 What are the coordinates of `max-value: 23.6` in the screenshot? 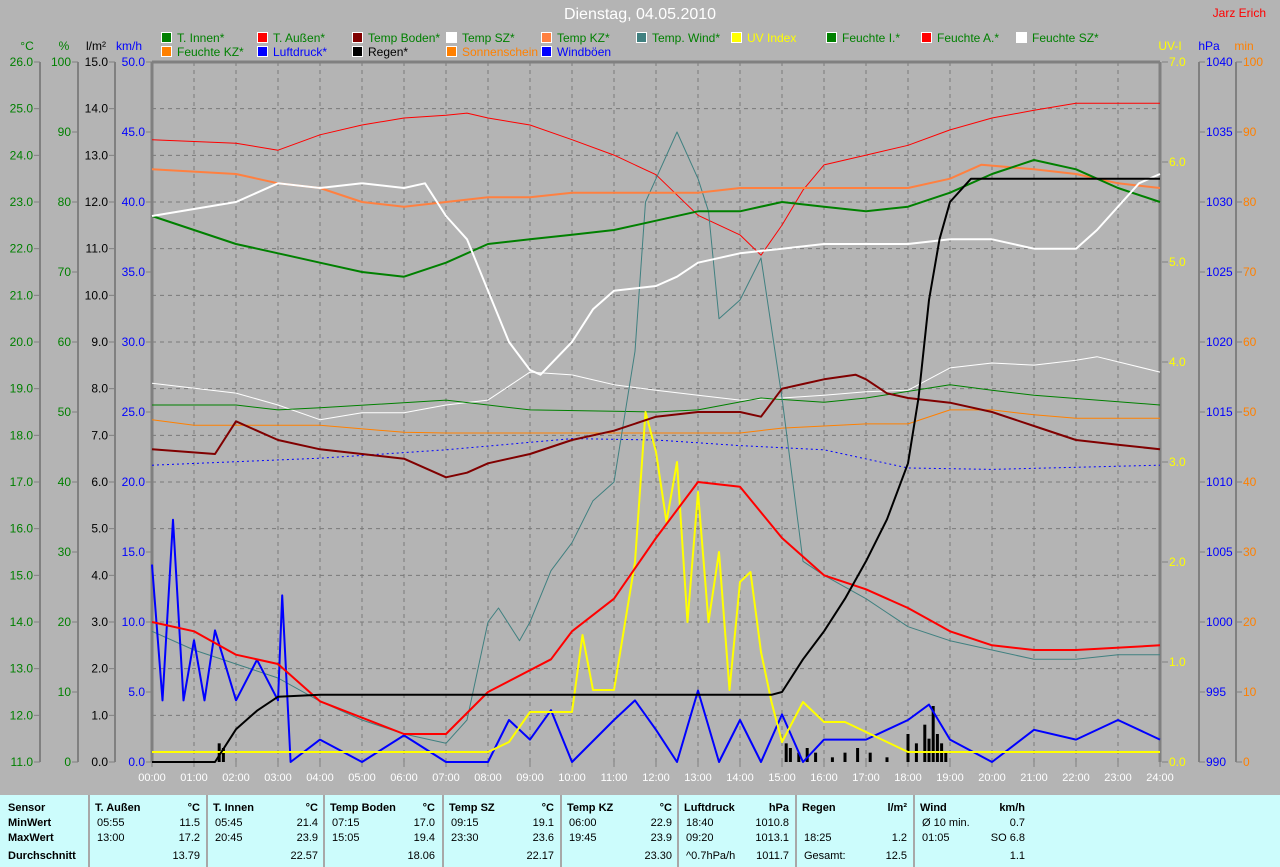 It's located at (543, 838).